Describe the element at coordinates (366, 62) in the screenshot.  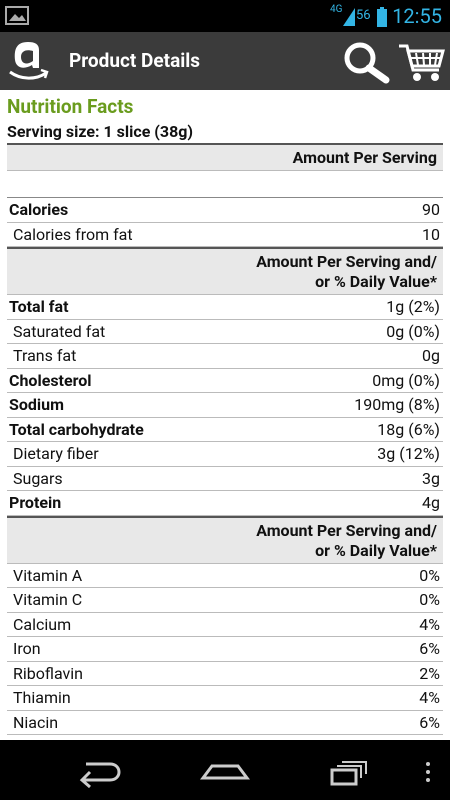
I see `search-button` at that location.